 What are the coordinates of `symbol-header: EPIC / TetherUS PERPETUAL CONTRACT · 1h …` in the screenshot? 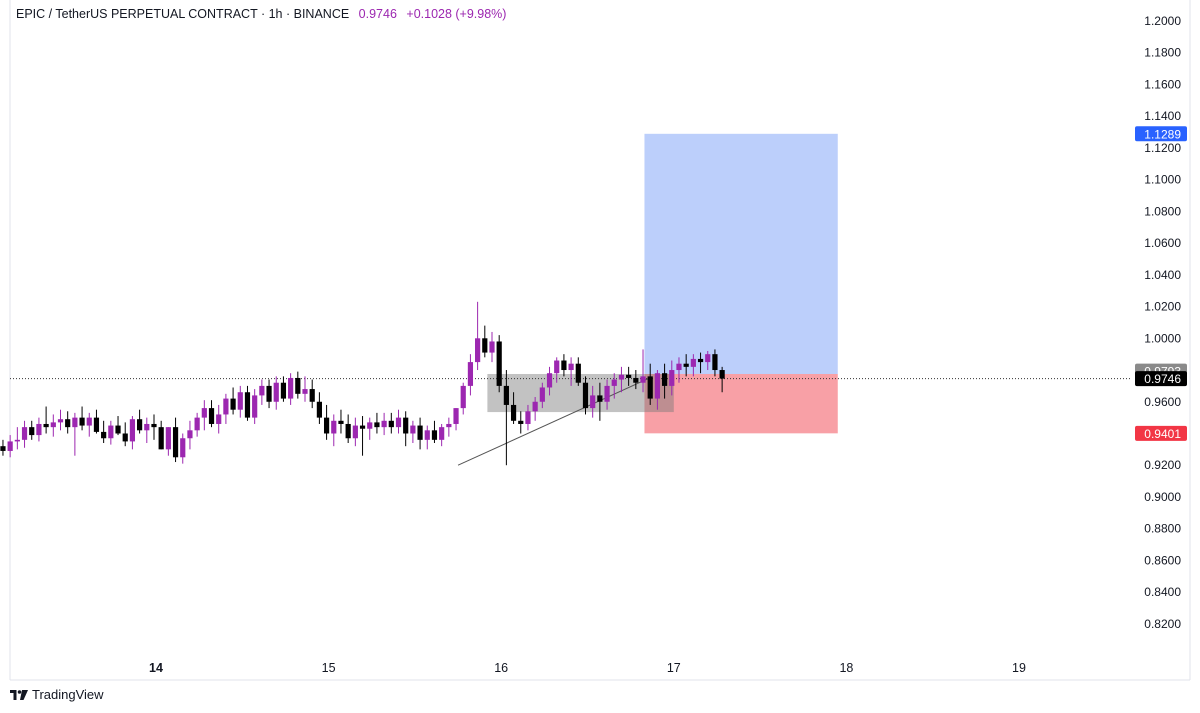 It's located at (261, 14).